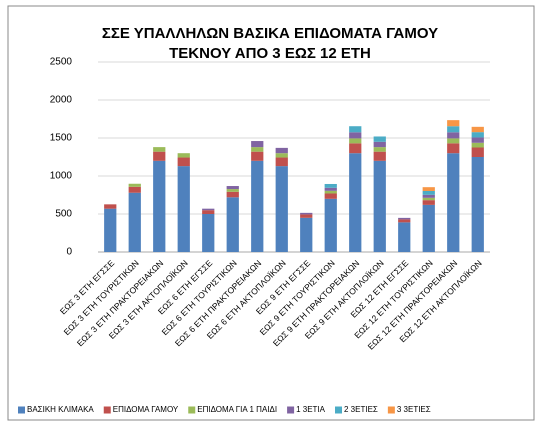  What do you see at coordinates (361, 409) in the screenshot?
I see `legend-label: 2 3ΕΤΙΕΣ` at bounding box center [361, 409].